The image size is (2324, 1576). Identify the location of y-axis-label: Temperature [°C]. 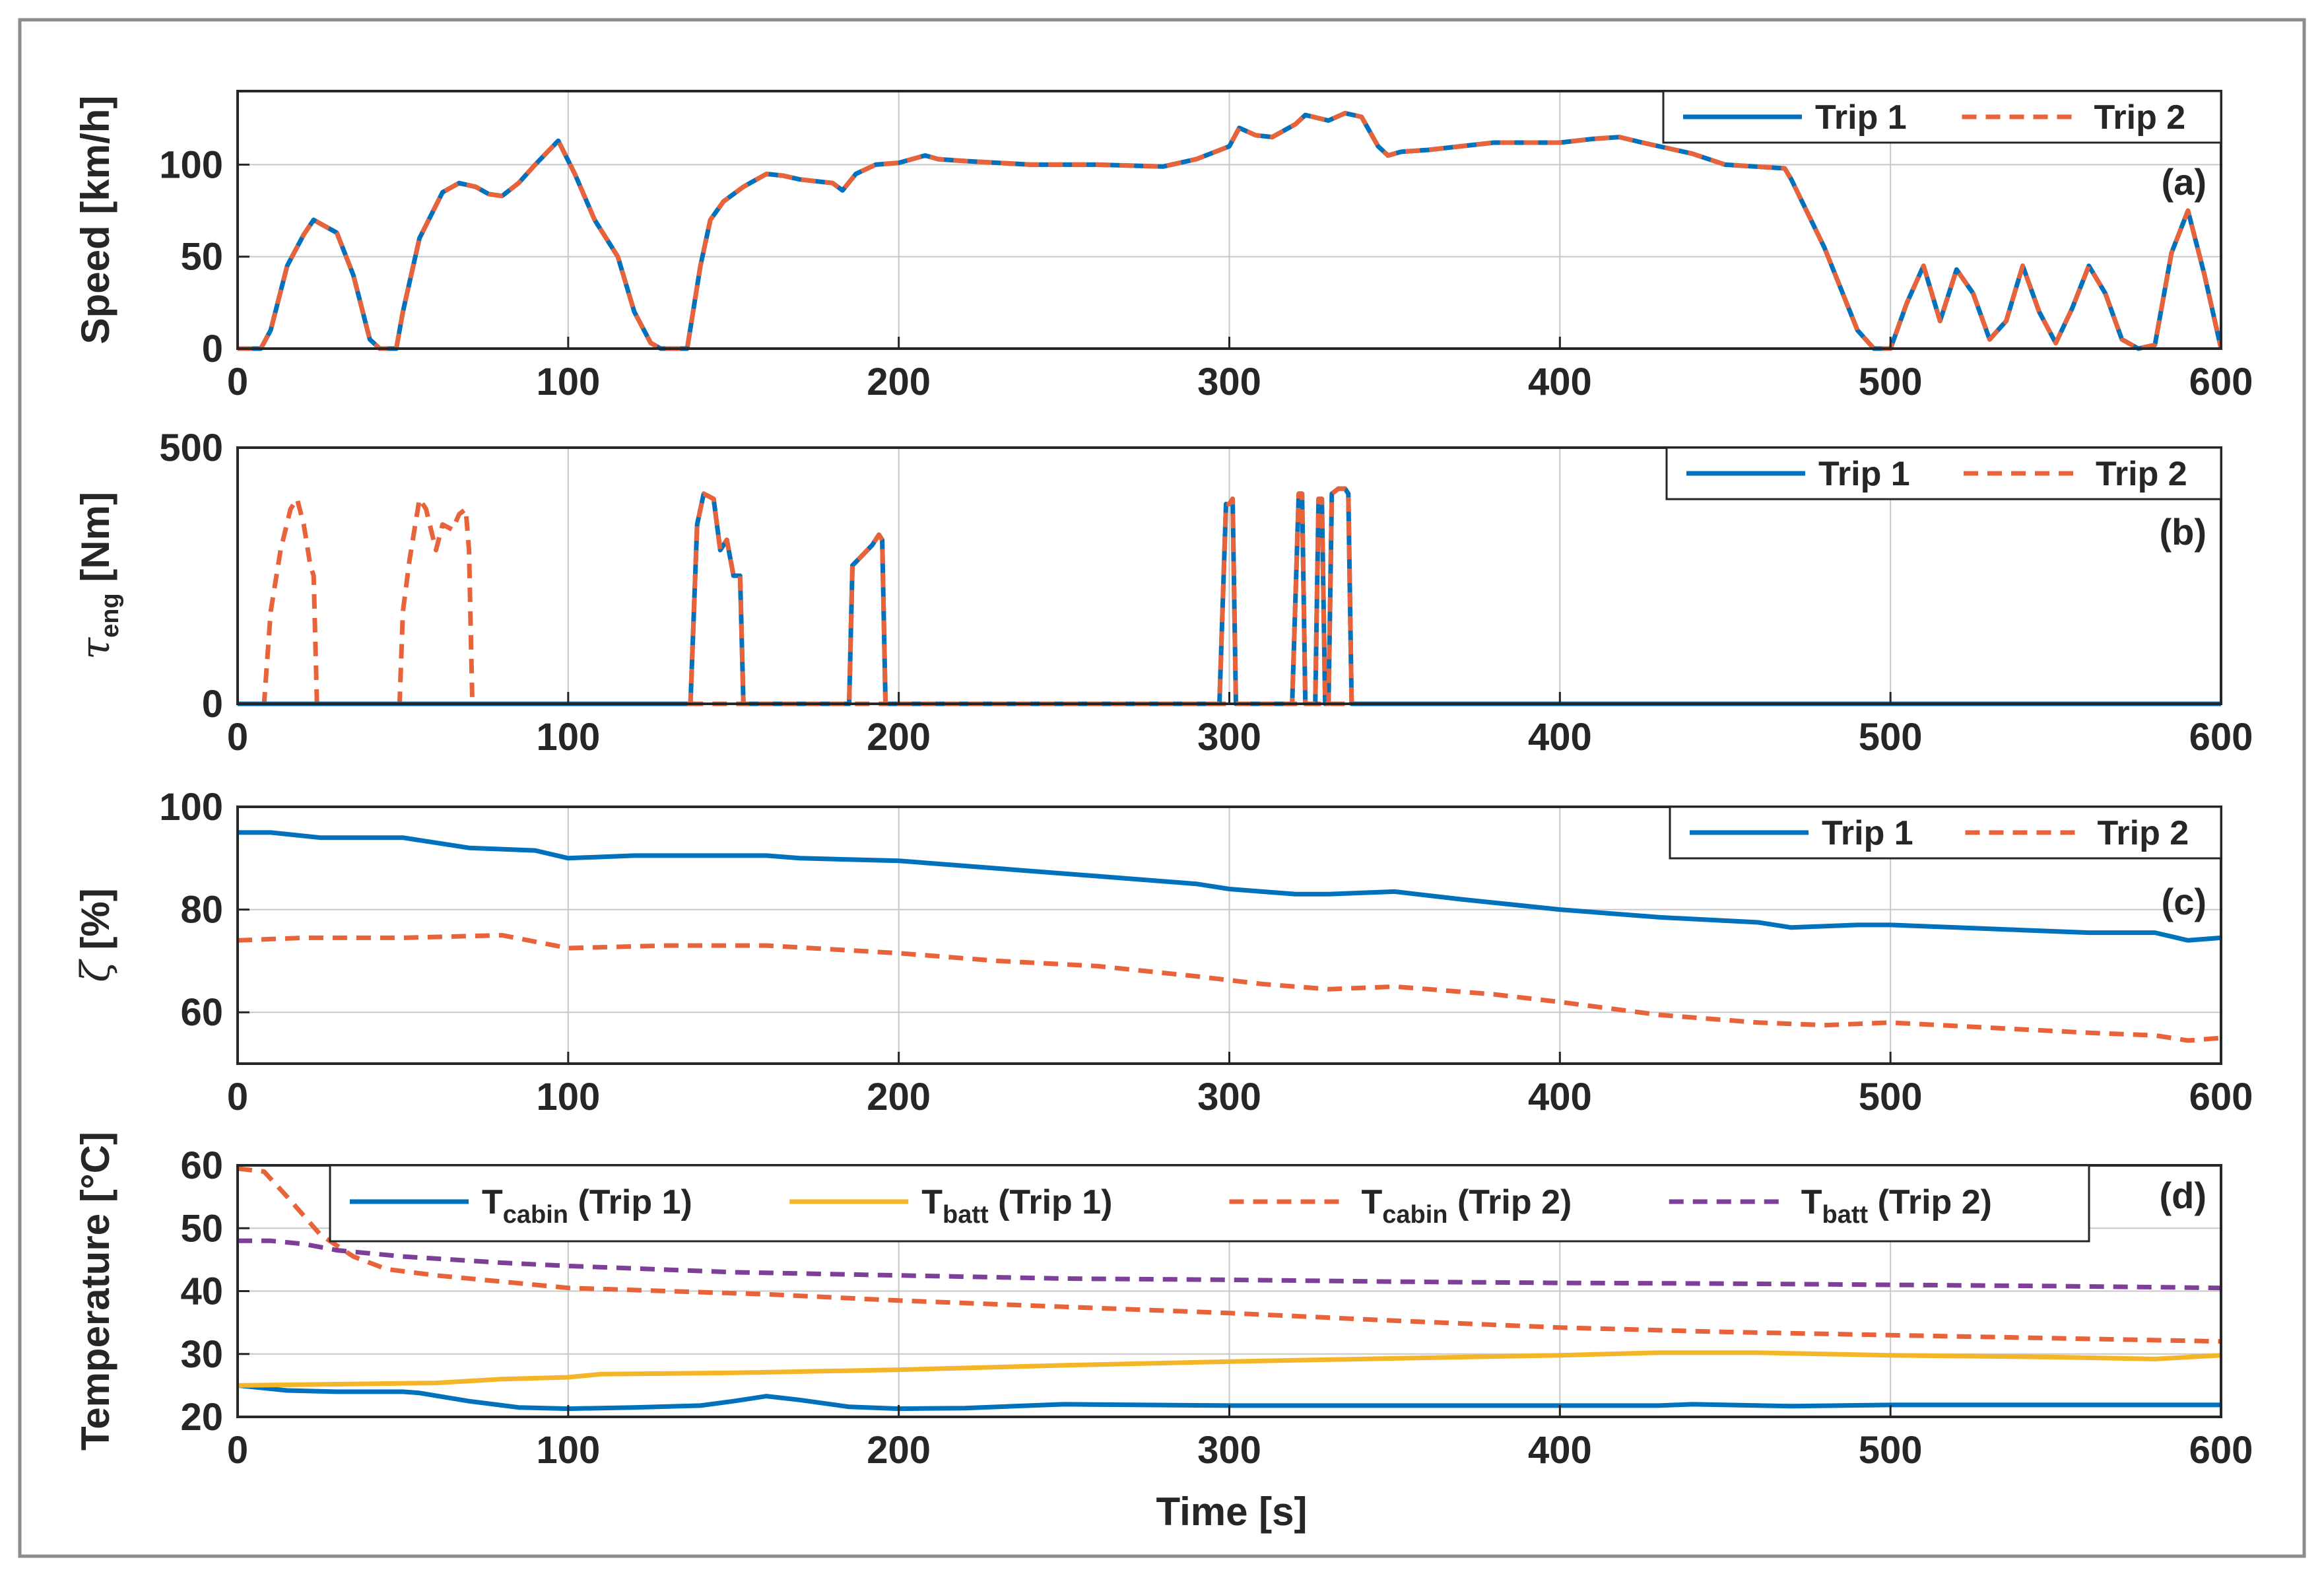
(95, 1291).